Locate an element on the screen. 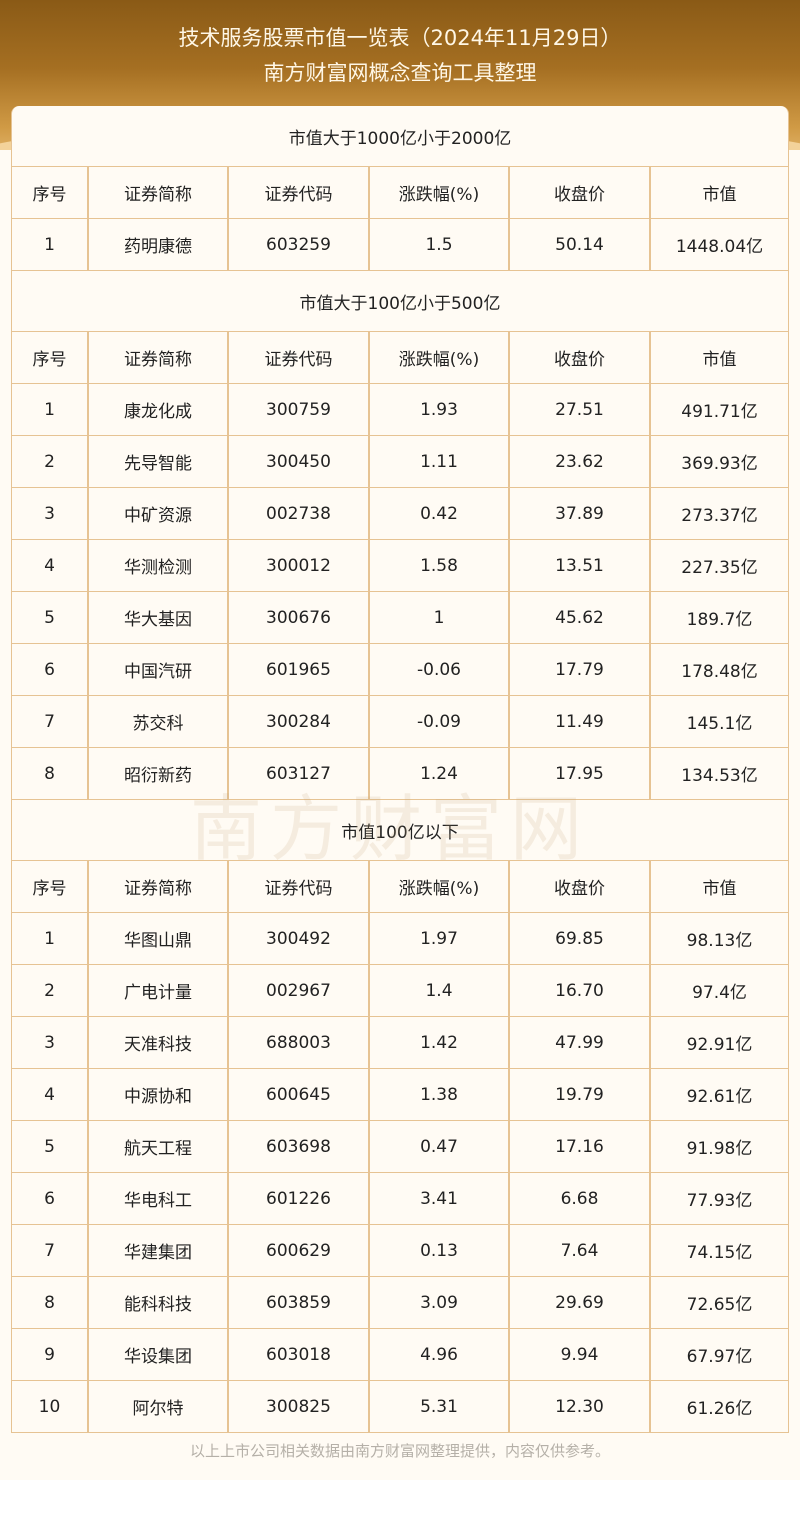  table-row: 2 先导智能 300450 1.11 23.62 369.93亿 is located at coordinates (400, 462).